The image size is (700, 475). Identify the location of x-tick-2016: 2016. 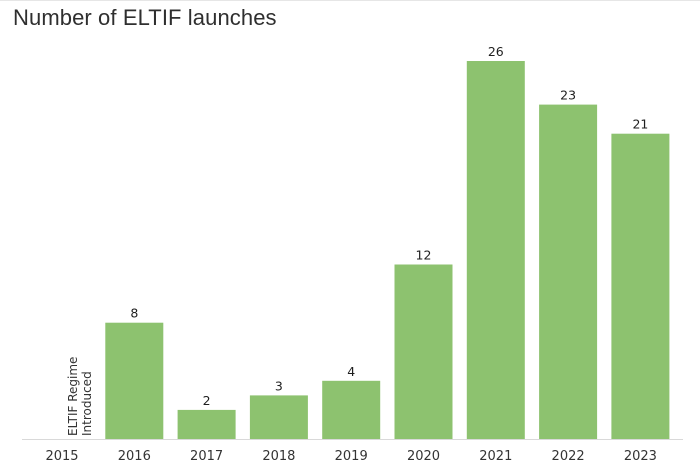
(134, 456).